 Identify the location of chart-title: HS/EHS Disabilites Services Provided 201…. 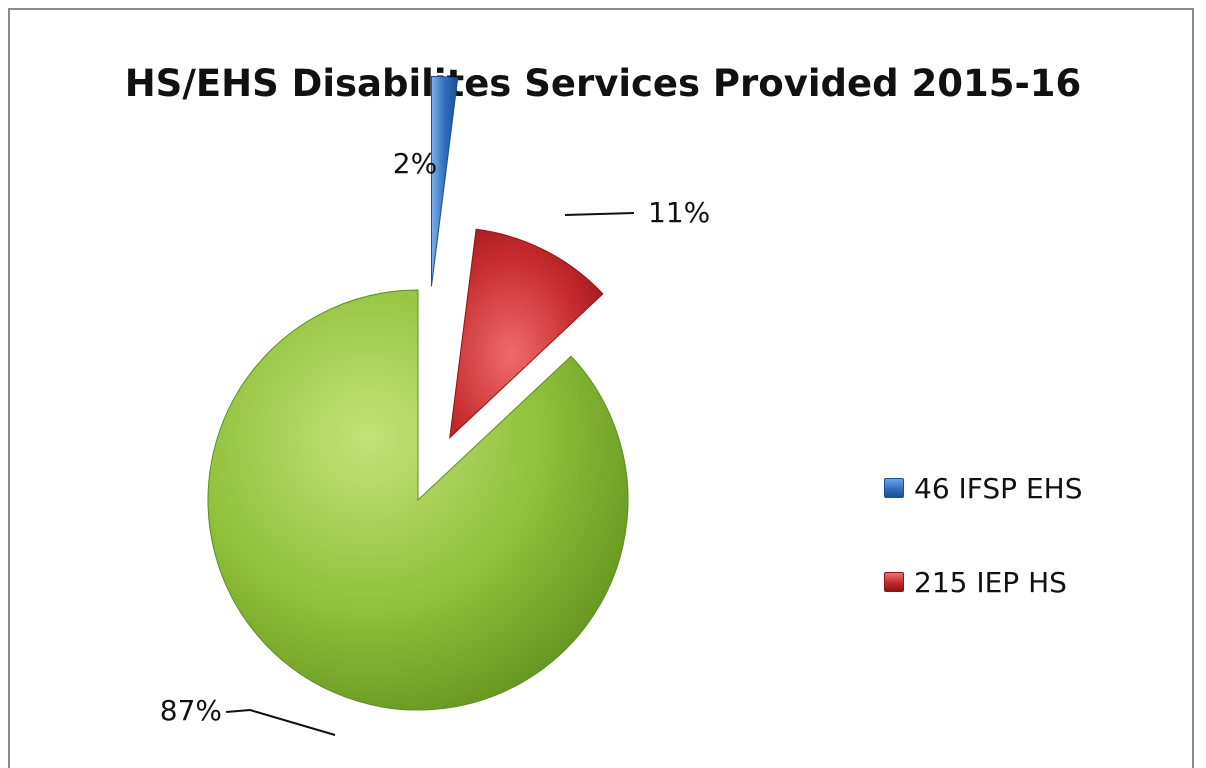
(603, 83).